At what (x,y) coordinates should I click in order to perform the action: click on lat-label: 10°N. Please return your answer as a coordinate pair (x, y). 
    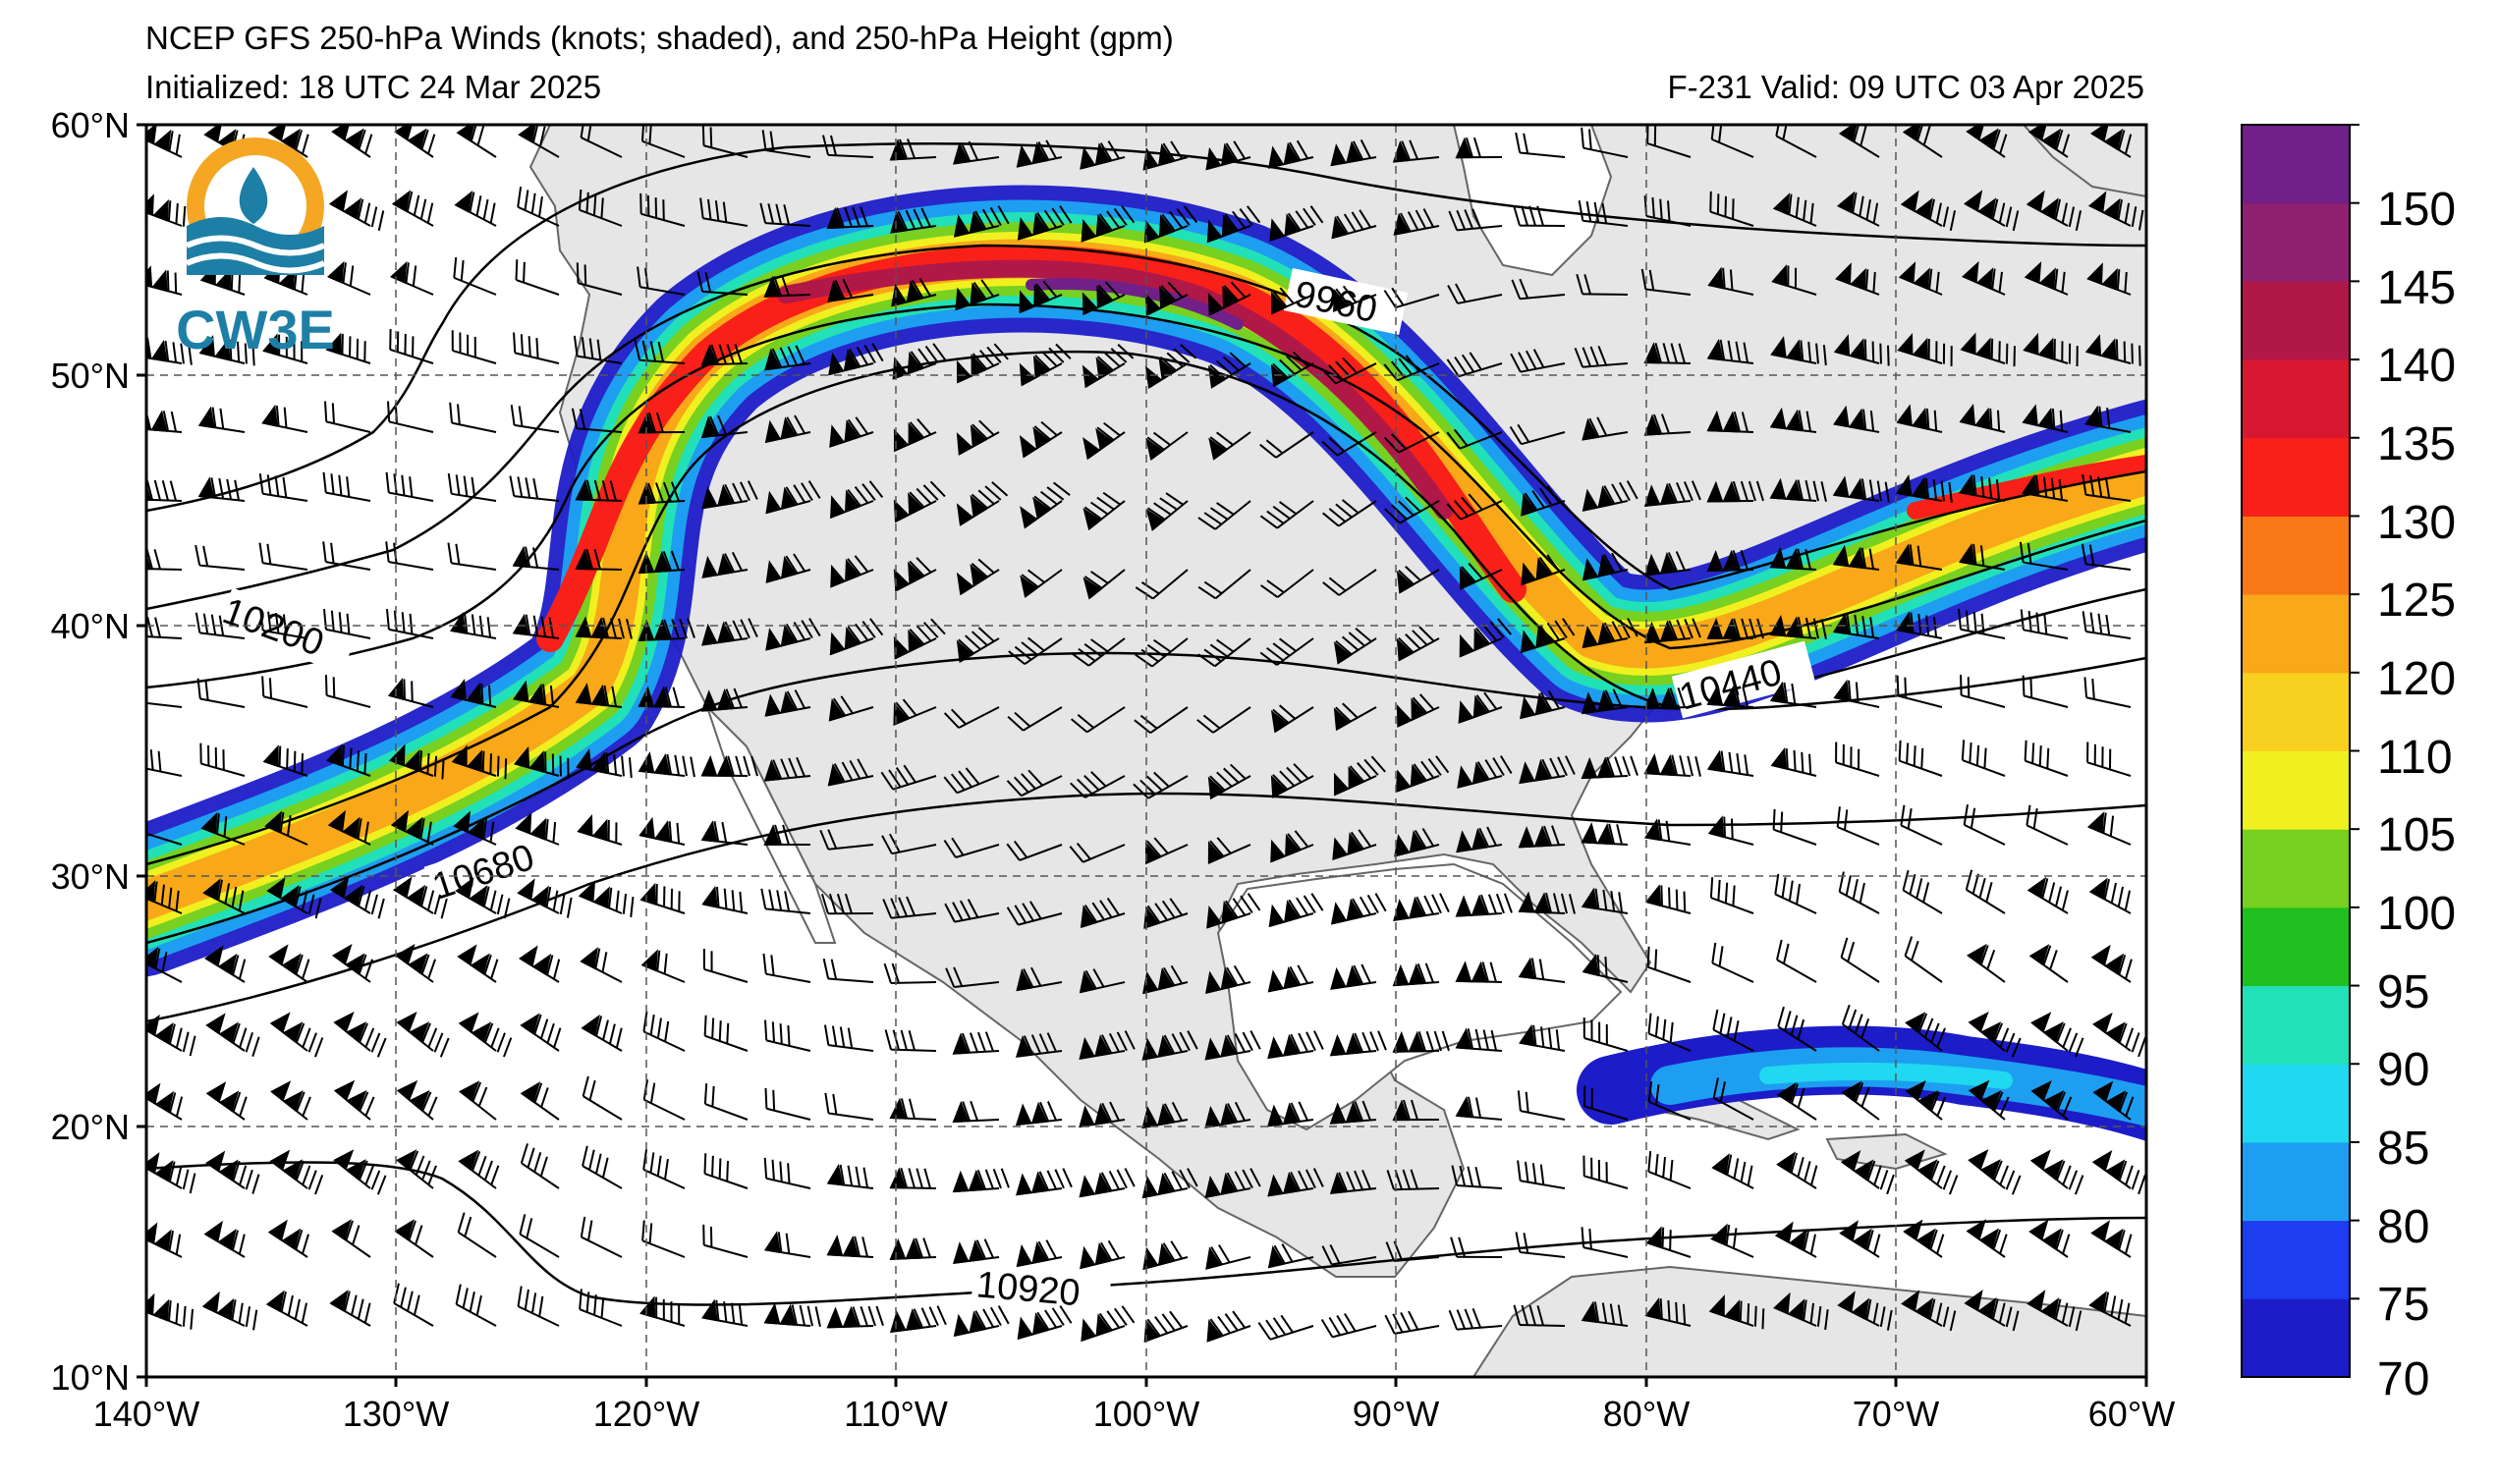
    Looking at the image, I should click on (90, 1377).